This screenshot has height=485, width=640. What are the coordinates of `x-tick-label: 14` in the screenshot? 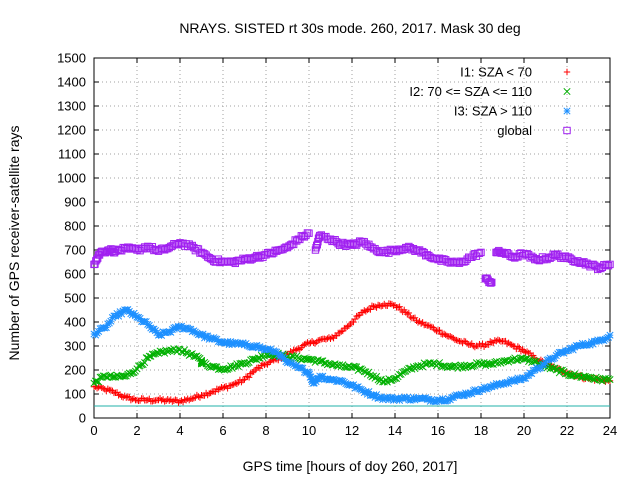 It's located at (395, 430).